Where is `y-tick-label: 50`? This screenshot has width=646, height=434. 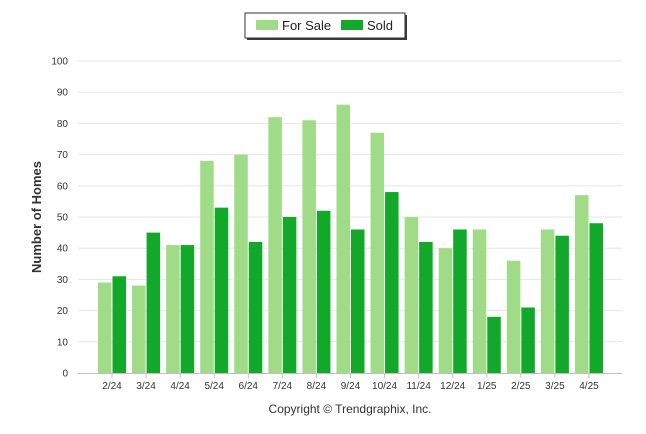
y-tick-label: 50 is located at coordinates (63, 218).